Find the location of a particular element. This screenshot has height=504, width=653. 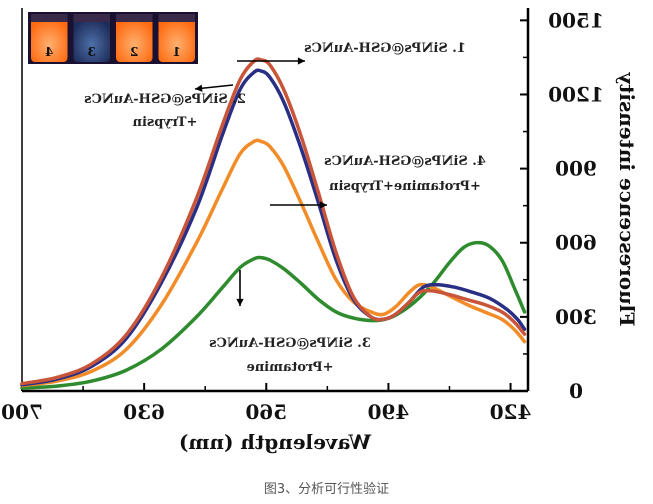

vial-label-group: 3 is located at coordinates (92, 52).